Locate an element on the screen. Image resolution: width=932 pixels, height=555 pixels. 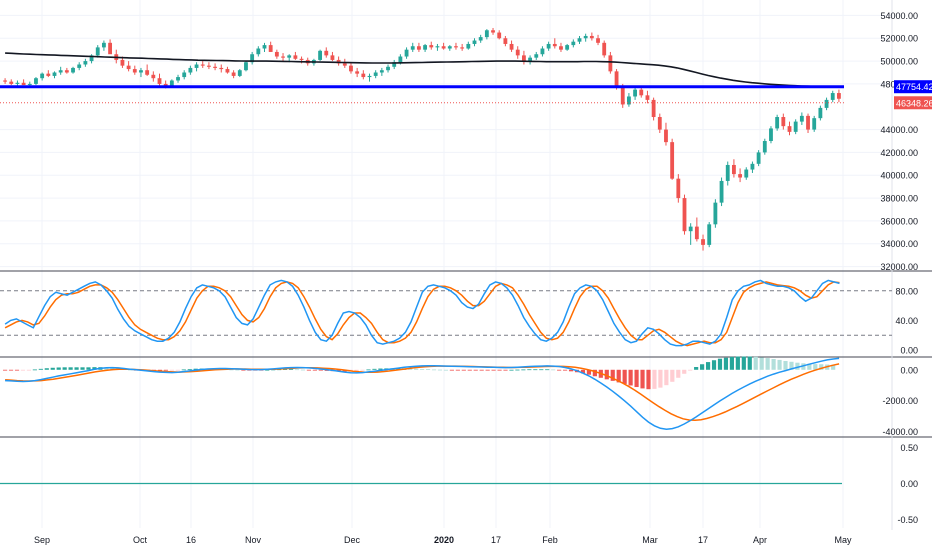
macd-line is located at coordinates (422, 393).